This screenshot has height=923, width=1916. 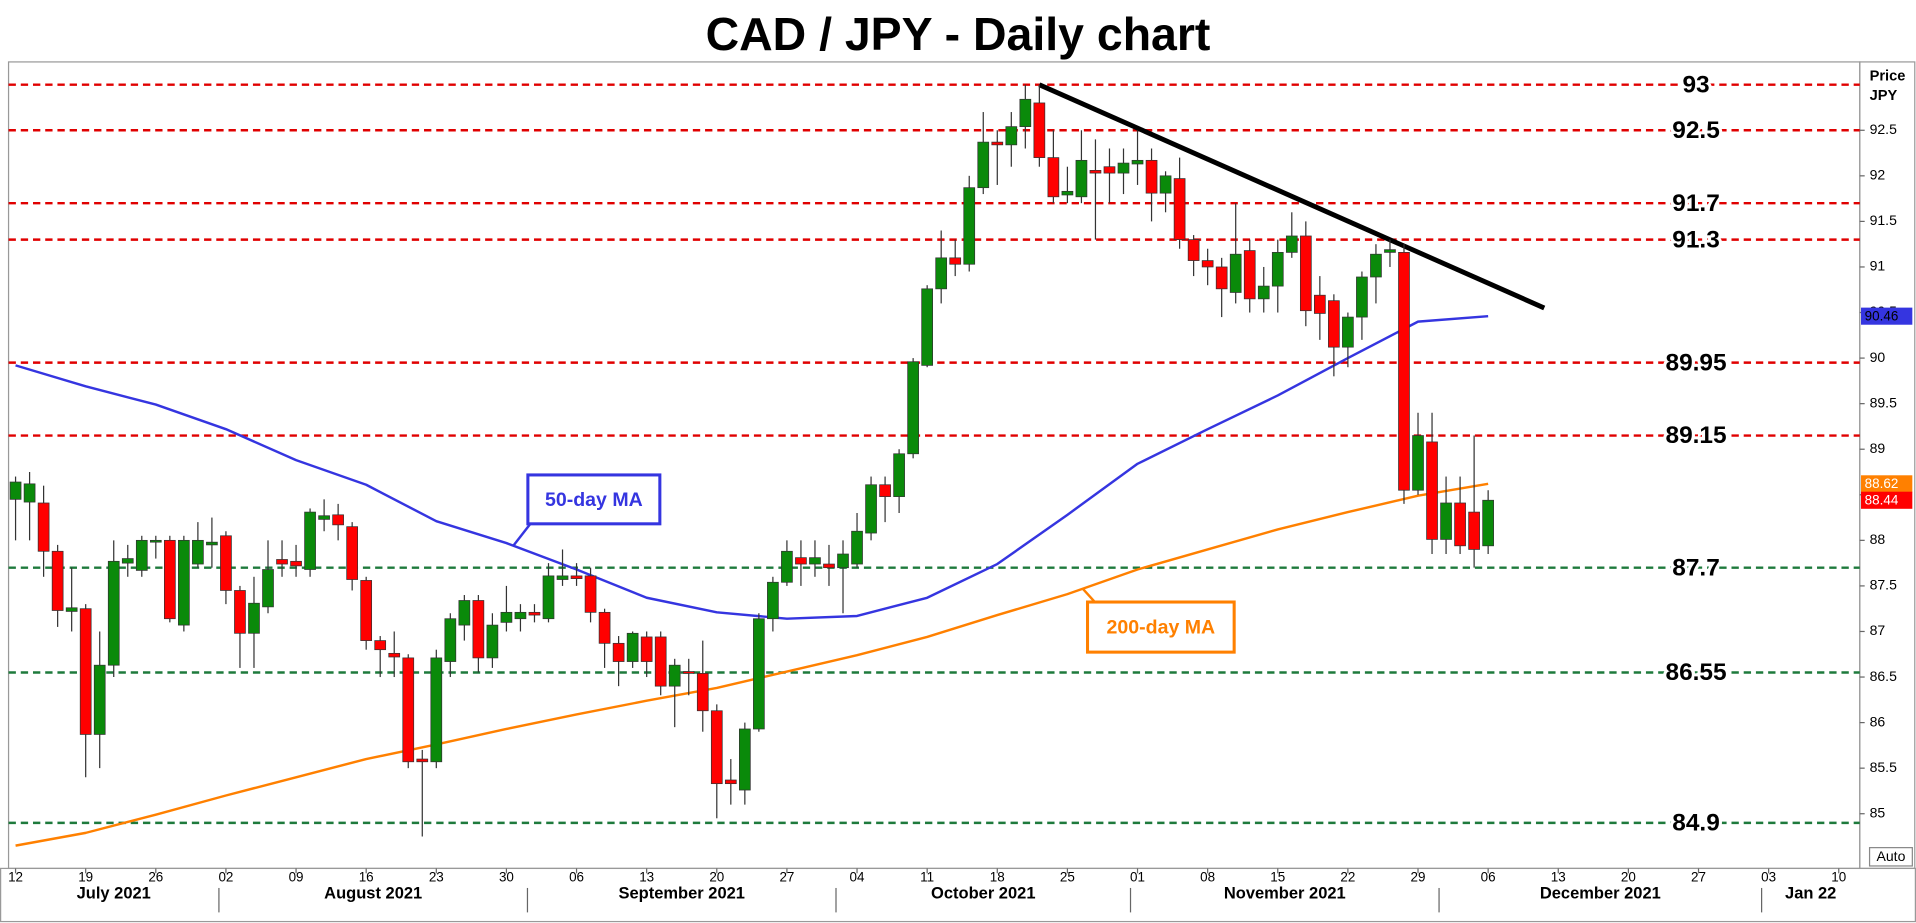 What do you see at coordinates (958, 34) in the screenshot?
I see `chart-title: CAD / JPY - Daily chart` at bounding box center [958, 34].